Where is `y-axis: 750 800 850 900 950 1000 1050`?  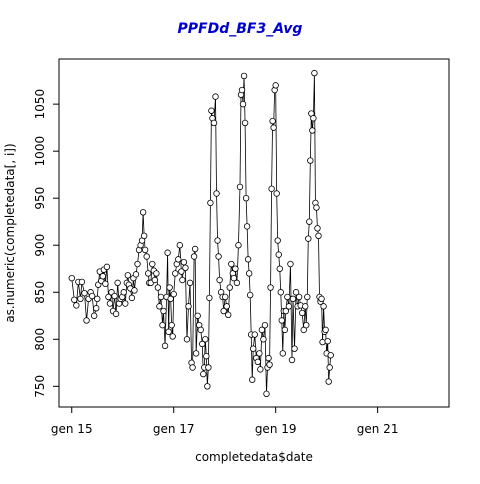
y-axis: 750 800 850 900 950 1000 1050 is located at coordinates (46, 243).